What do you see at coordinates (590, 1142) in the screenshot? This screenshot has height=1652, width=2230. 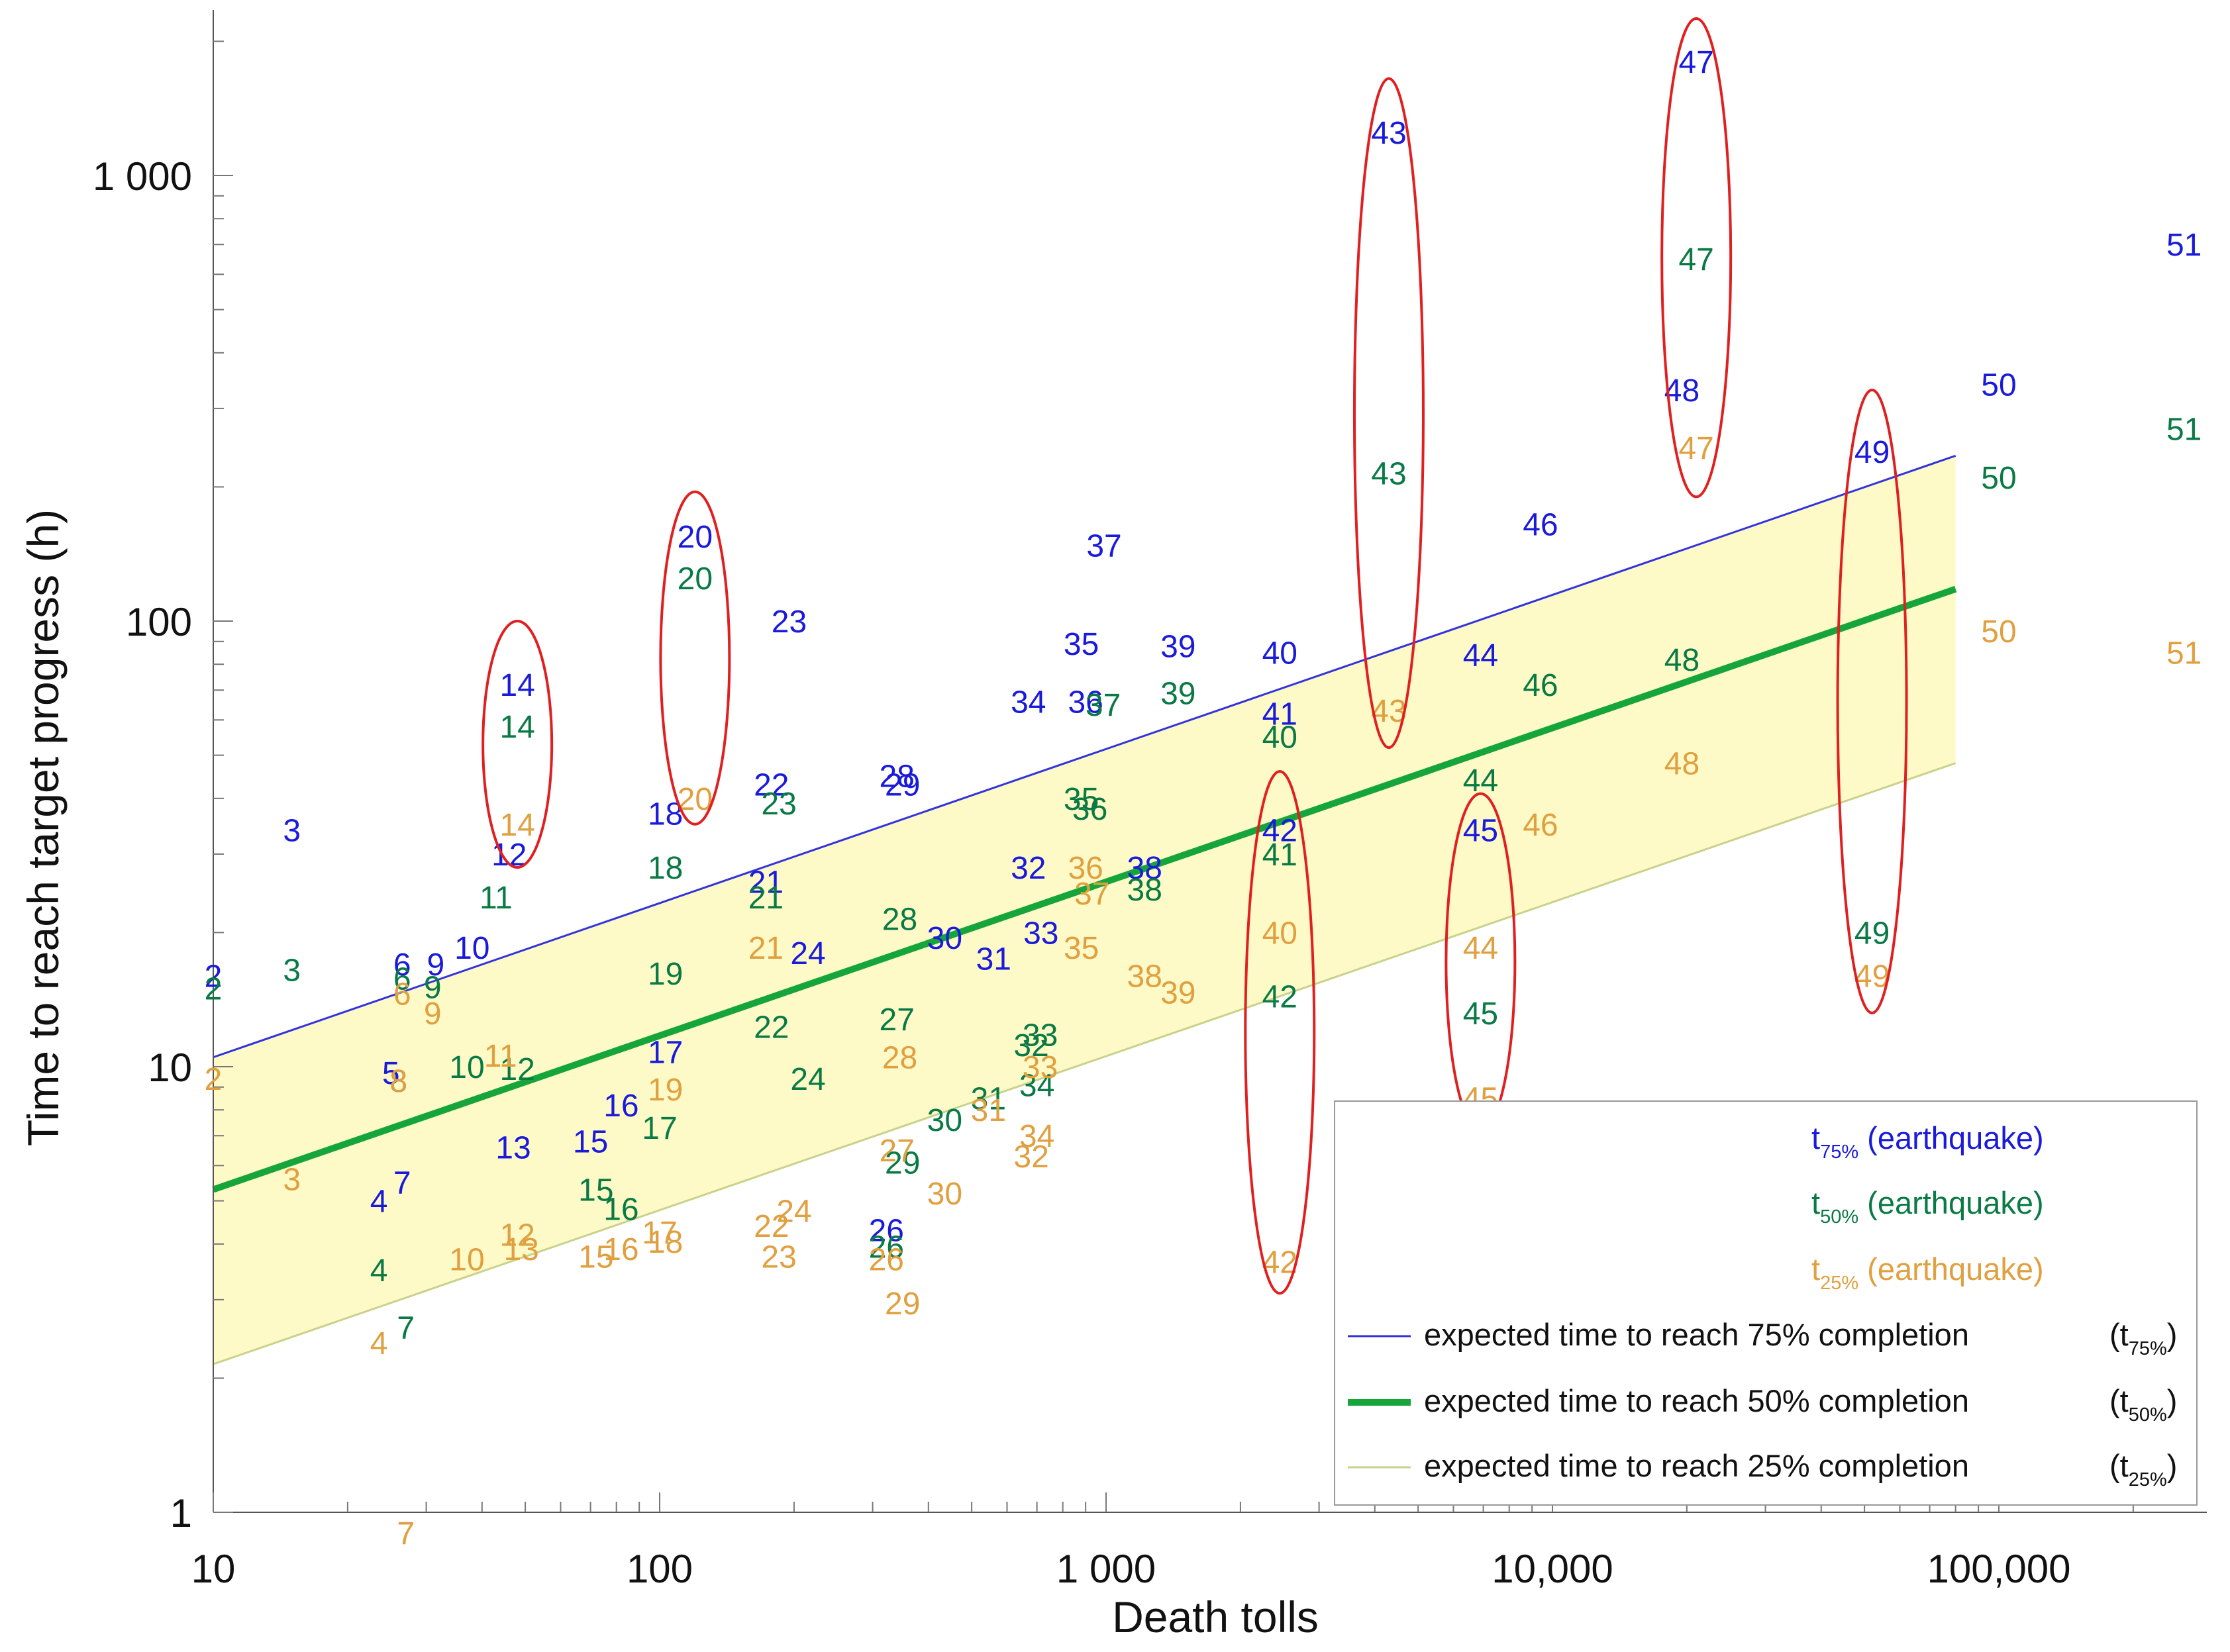 I see `point-t75-15: 15` at bounding box center [590, 1142].